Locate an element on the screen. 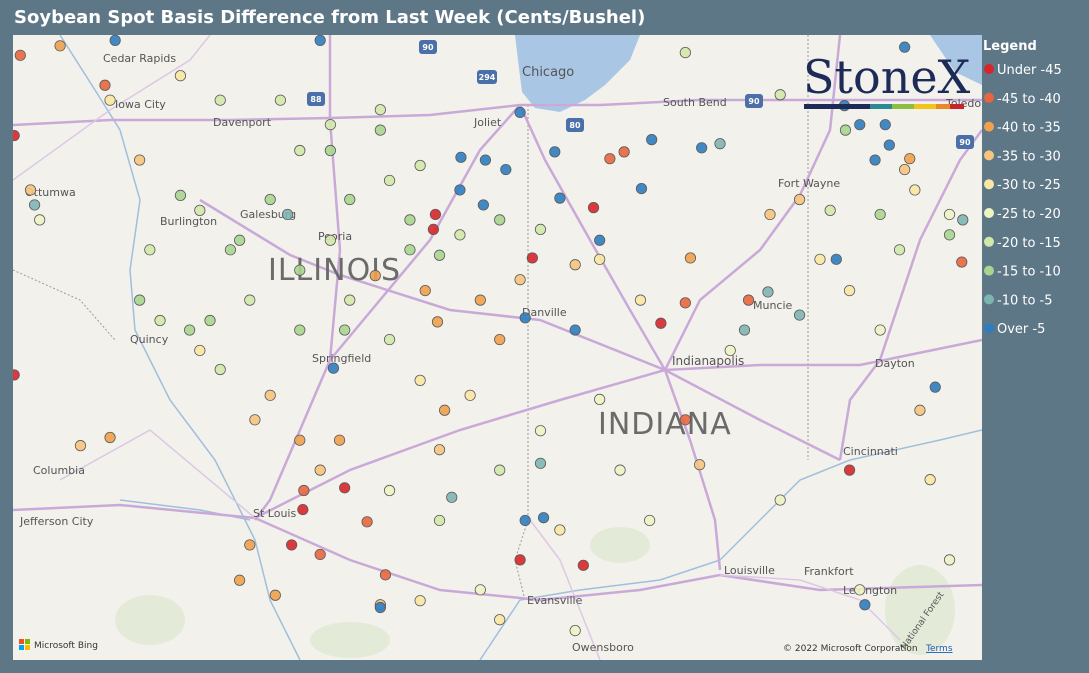 The height and width of the screenshot is (673, 1089). place-label: Davenport is located at coordinates (242, 122).